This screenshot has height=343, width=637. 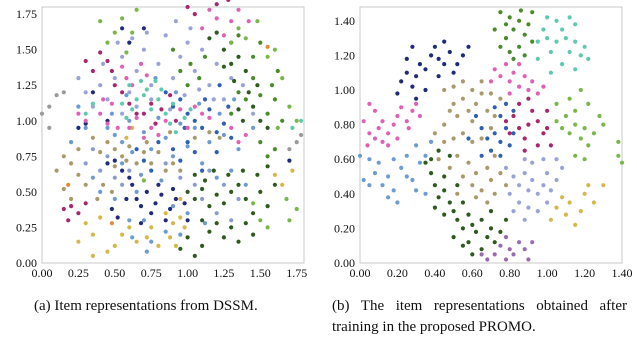 What do you see at coordinates (344, 228) in the screenshot?
I see `y-tick-label: 0.20` at bounding box center [344, 228].